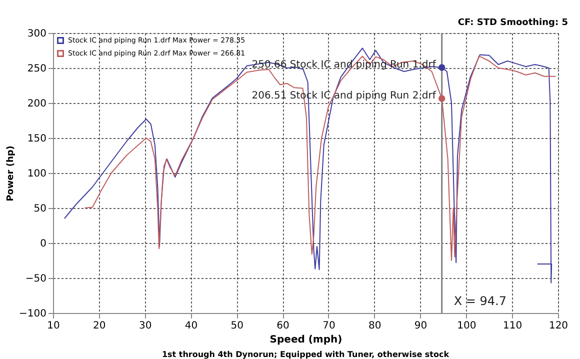 The width and height of the screenshot is (580, 359). What do you see at coordinates (36, 139) in the screenshot?
I see `y-tick-label: 150` at bounding box center [36, 139].